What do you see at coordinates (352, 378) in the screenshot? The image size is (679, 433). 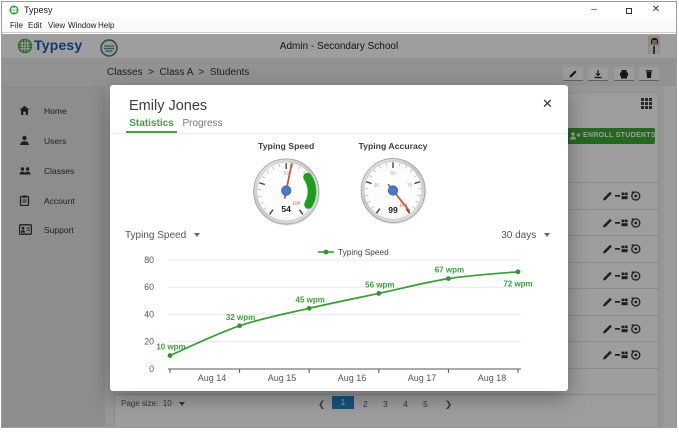 I see `svg-text: Aug 16` at bounding box center [352, 378].